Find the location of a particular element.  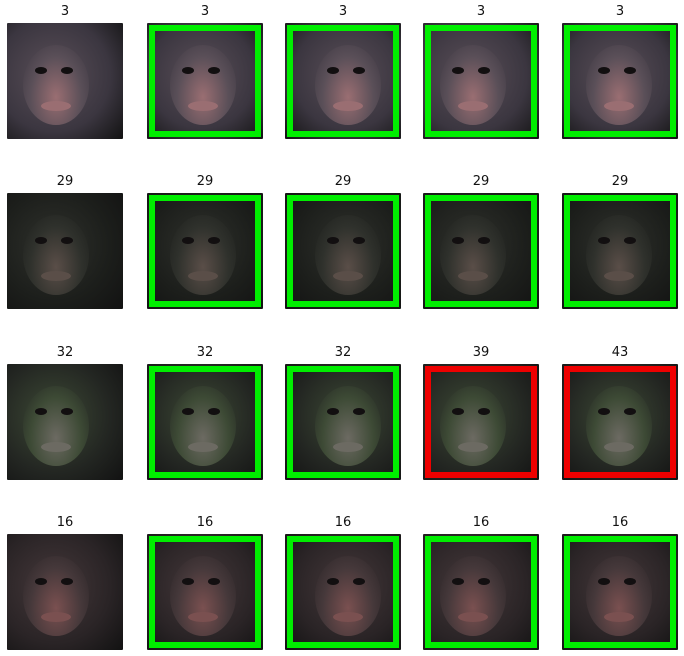

query-cell: 29 is located at coordinates (65, 243).